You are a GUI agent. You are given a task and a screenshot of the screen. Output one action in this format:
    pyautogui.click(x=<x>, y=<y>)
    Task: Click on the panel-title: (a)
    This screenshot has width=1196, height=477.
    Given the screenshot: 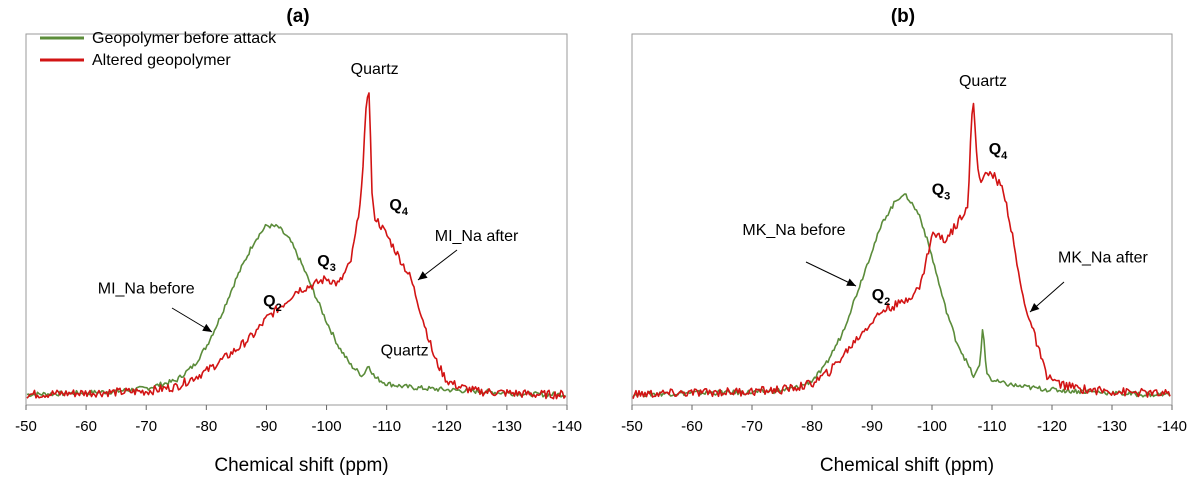 What is the action you would take?
    pyautogui.click(x=297, y=16)
    